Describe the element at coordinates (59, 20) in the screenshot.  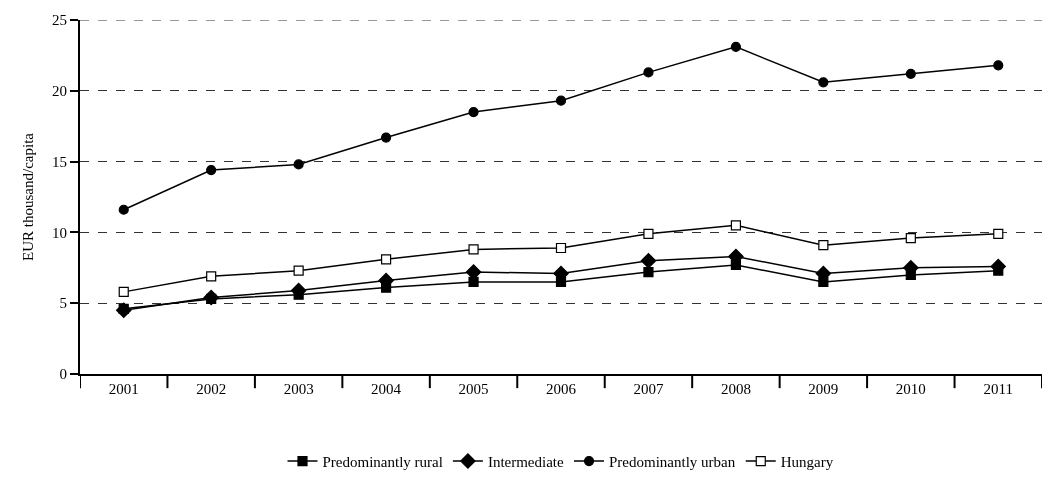
I see `y-tick-label: 25` at that location.